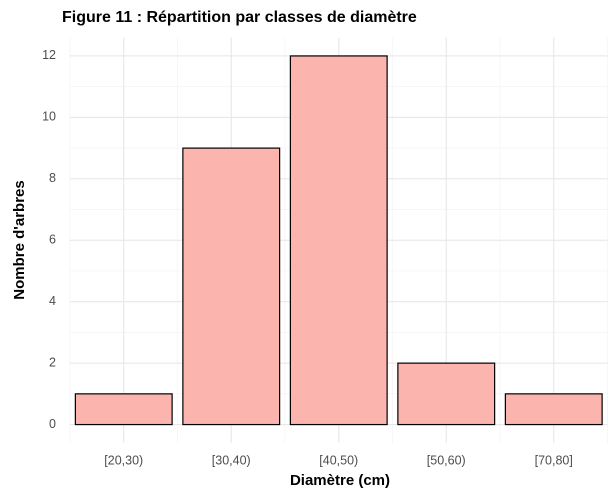 The image size is (615, 491). Describe the element at coordinates (52, 178) in the screenshot. I see `y-tick-label: 8` at that location.